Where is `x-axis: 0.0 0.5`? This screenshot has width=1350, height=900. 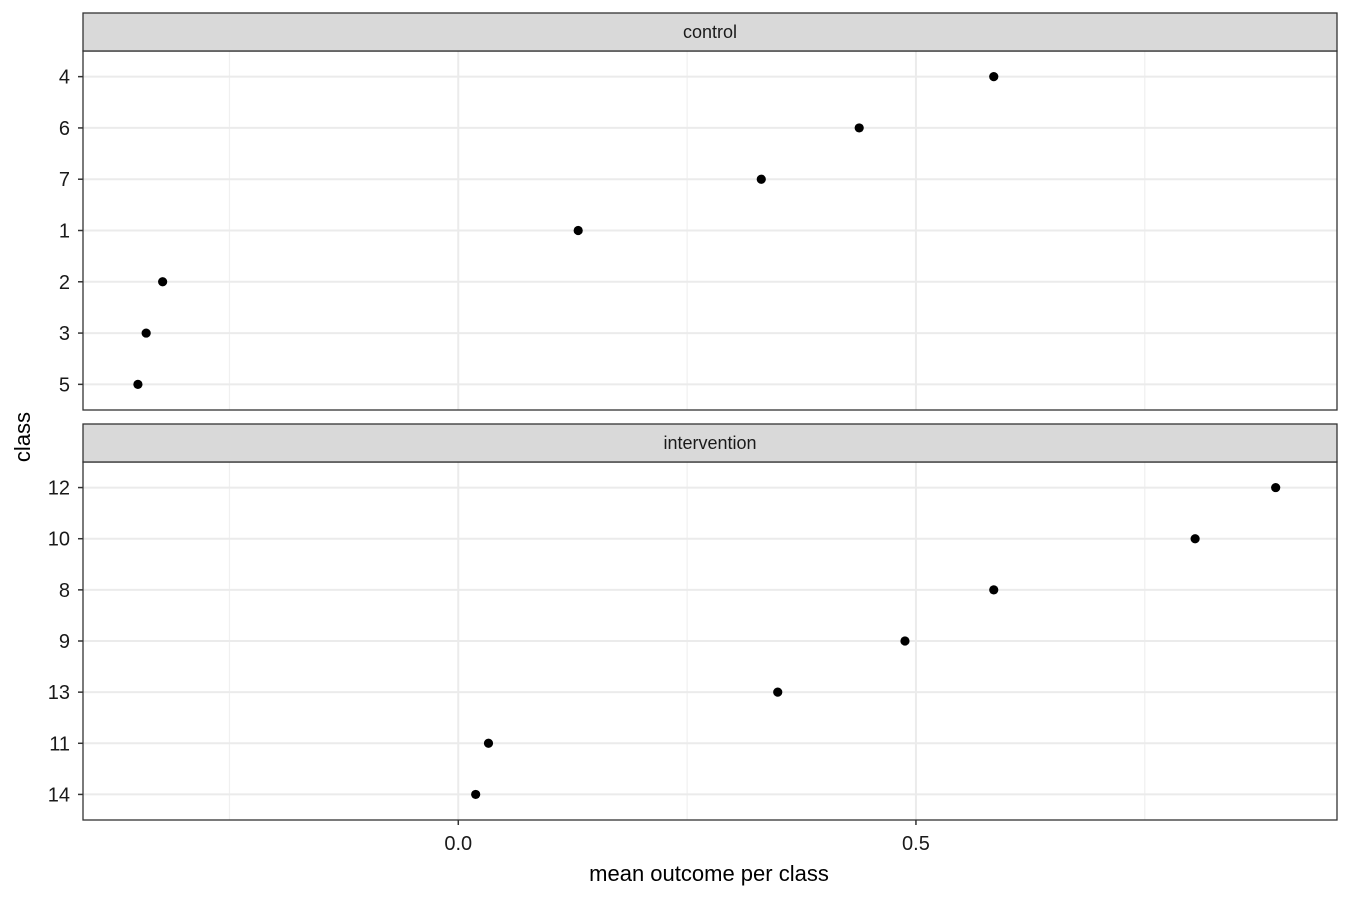 x-axis: 0.0 0.5 is located at coordinates (687, 837).